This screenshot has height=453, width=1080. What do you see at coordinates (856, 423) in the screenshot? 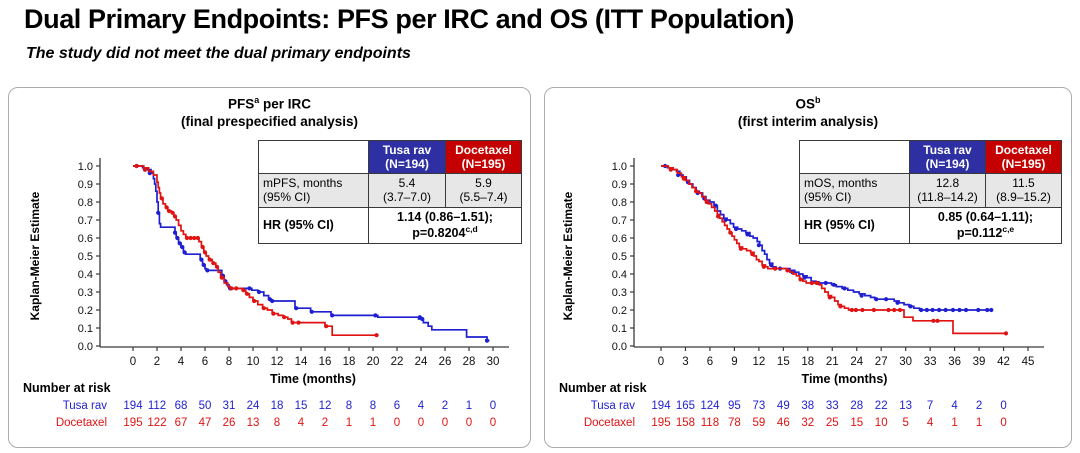
I see `risk-value: 15` at bounding box center [856, 423].